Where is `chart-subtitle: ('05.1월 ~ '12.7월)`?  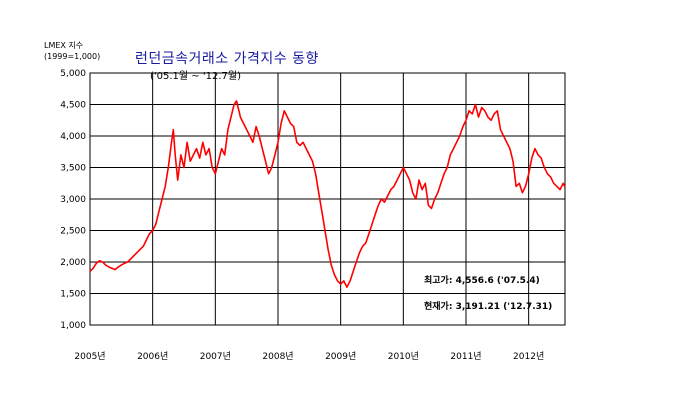 chart-subtitle: ('05.1월 ~ '12.7월) is located at coordinates (195, 76).